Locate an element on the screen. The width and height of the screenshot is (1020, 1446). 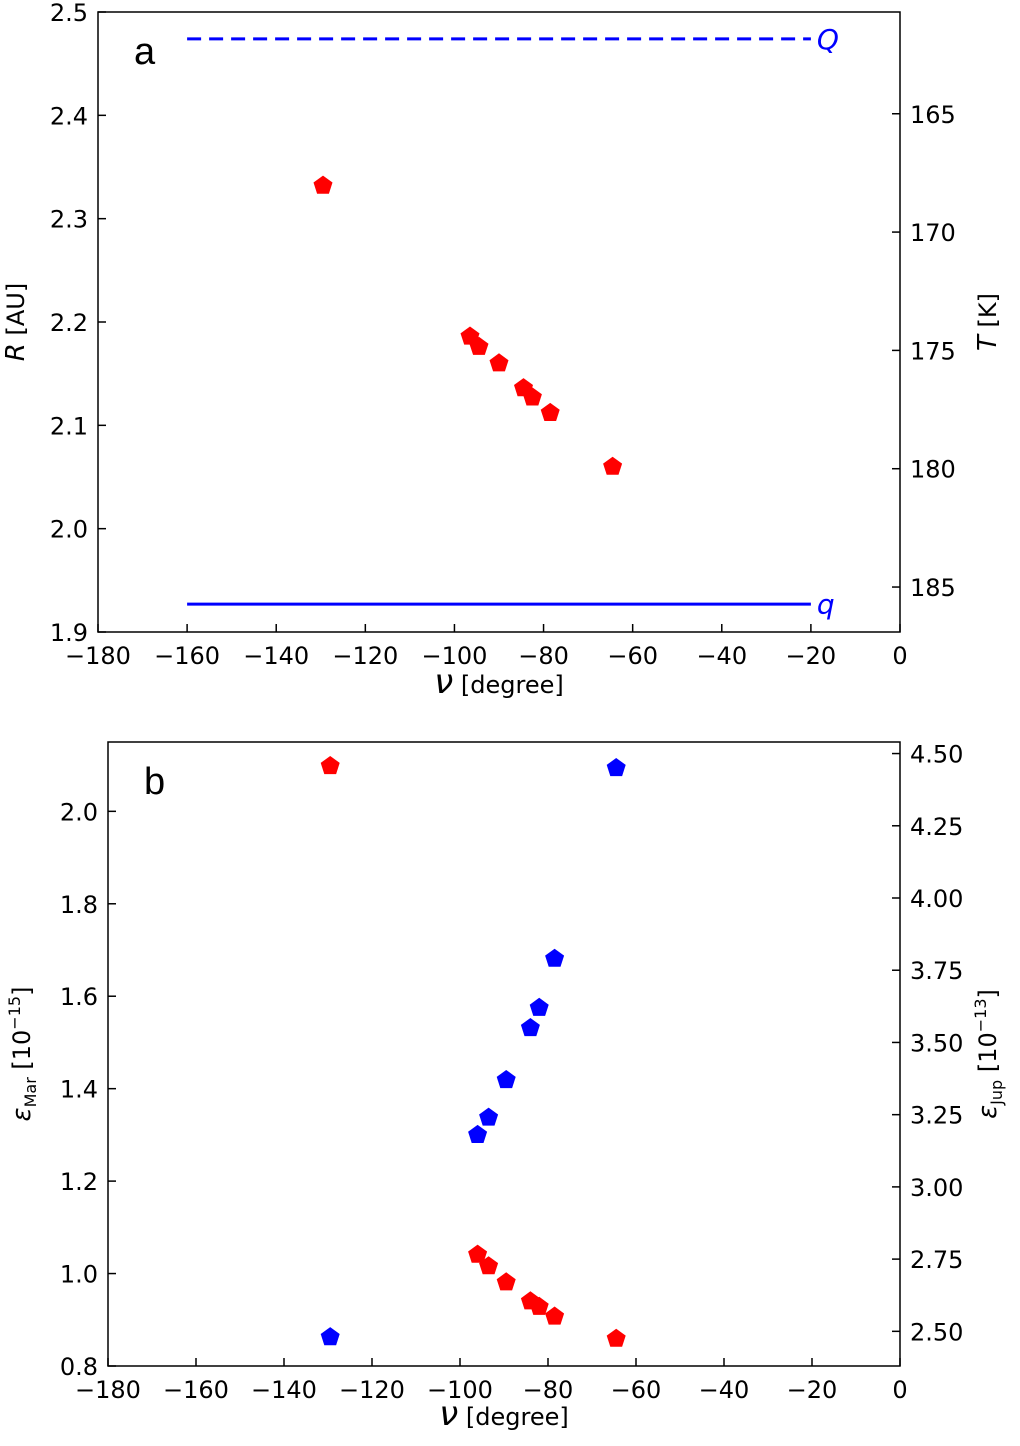
axis-subscript: Jup is located at coordinates (996, 1093).